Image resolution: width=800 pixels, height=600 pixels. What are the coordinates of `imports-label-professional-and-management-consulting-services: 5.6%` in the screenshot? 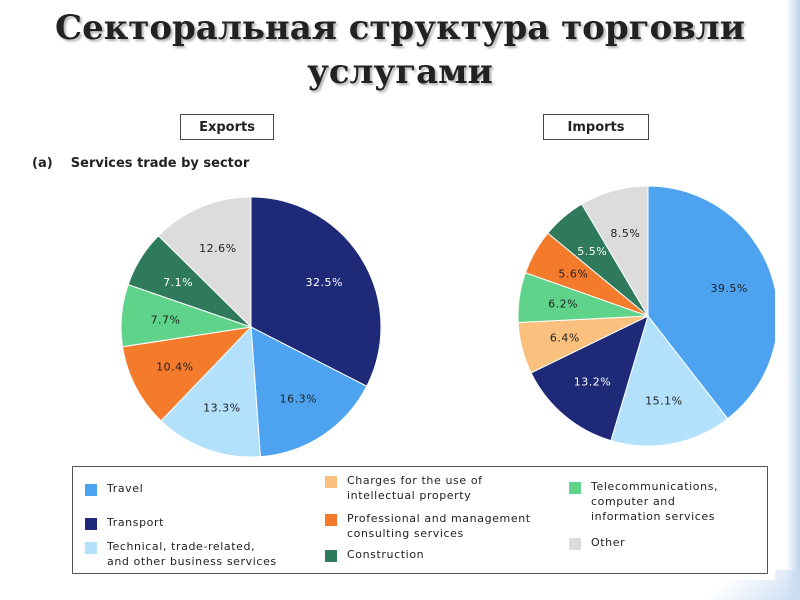 It's located at (573, 274).